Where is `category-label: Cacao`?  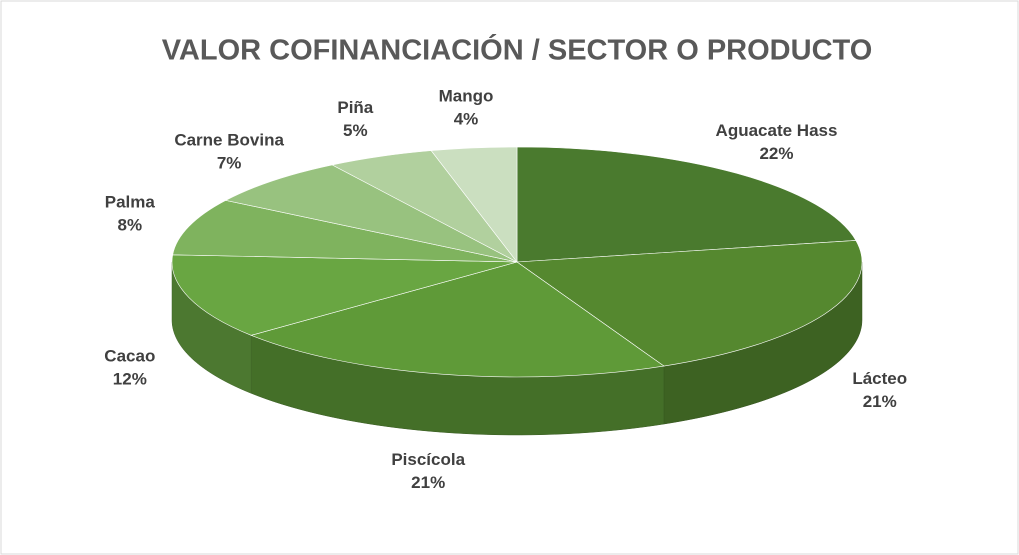 category-label: Cacao is located at coordinates (129, 355).